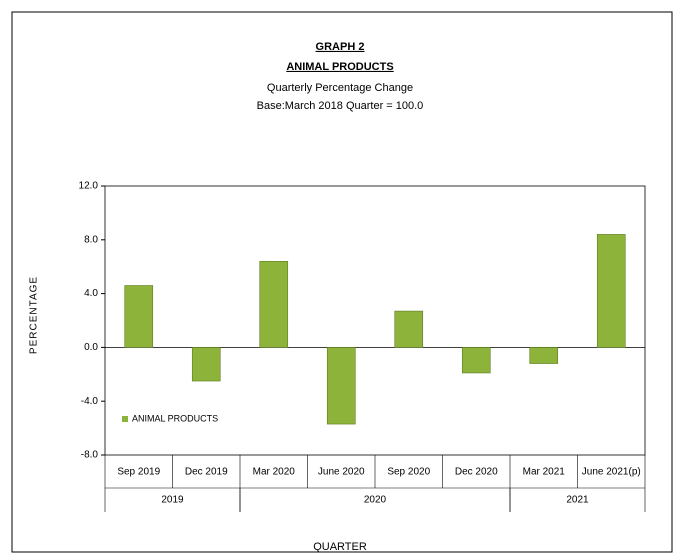 Image resolution: width=681 pixels, height=555 pixels. I want to click on x-tick-label: Dec 2019, so click(206, 472).